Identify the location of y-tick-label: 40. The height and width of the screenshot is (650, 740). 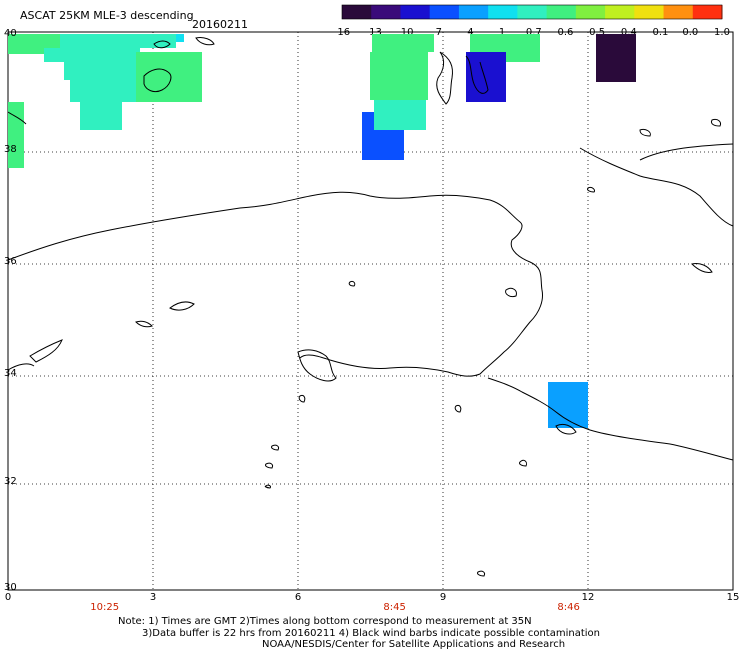
(10, 33).